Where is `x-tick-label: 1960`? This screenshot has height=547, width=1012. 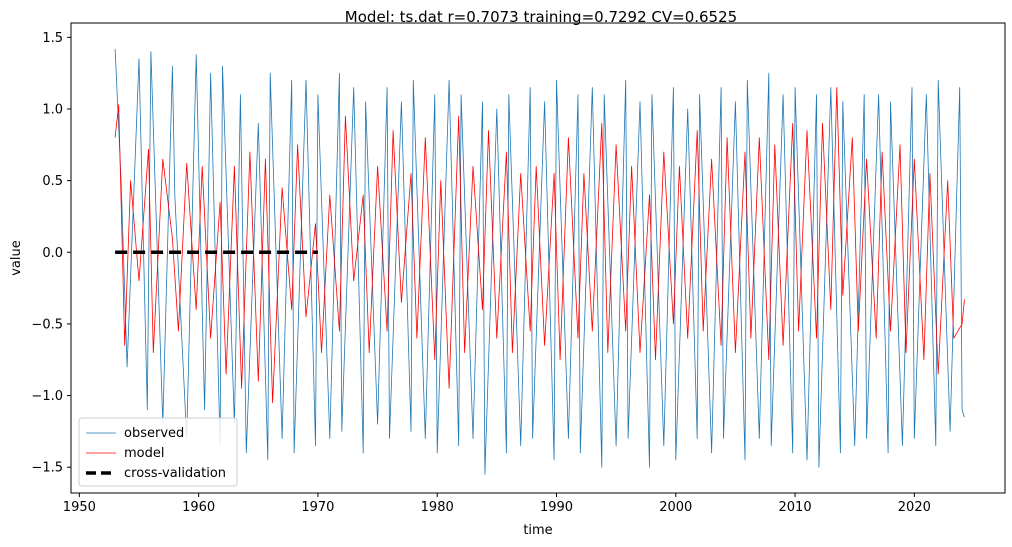 x-tick-label: 1960 is located at coordinates (198, 507).